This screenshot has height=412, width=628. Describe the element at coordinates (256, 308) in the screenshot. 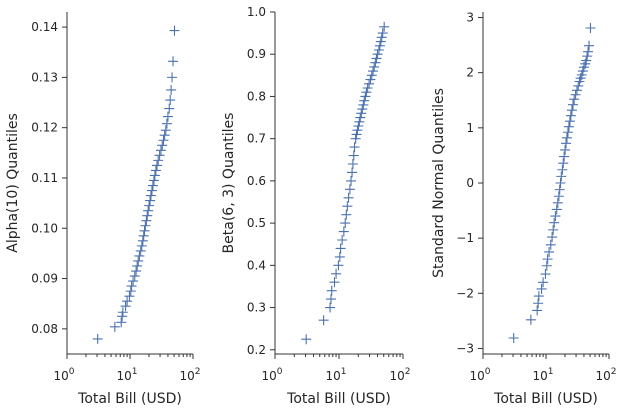

I see `y-tick-label: 0.3` at that location.